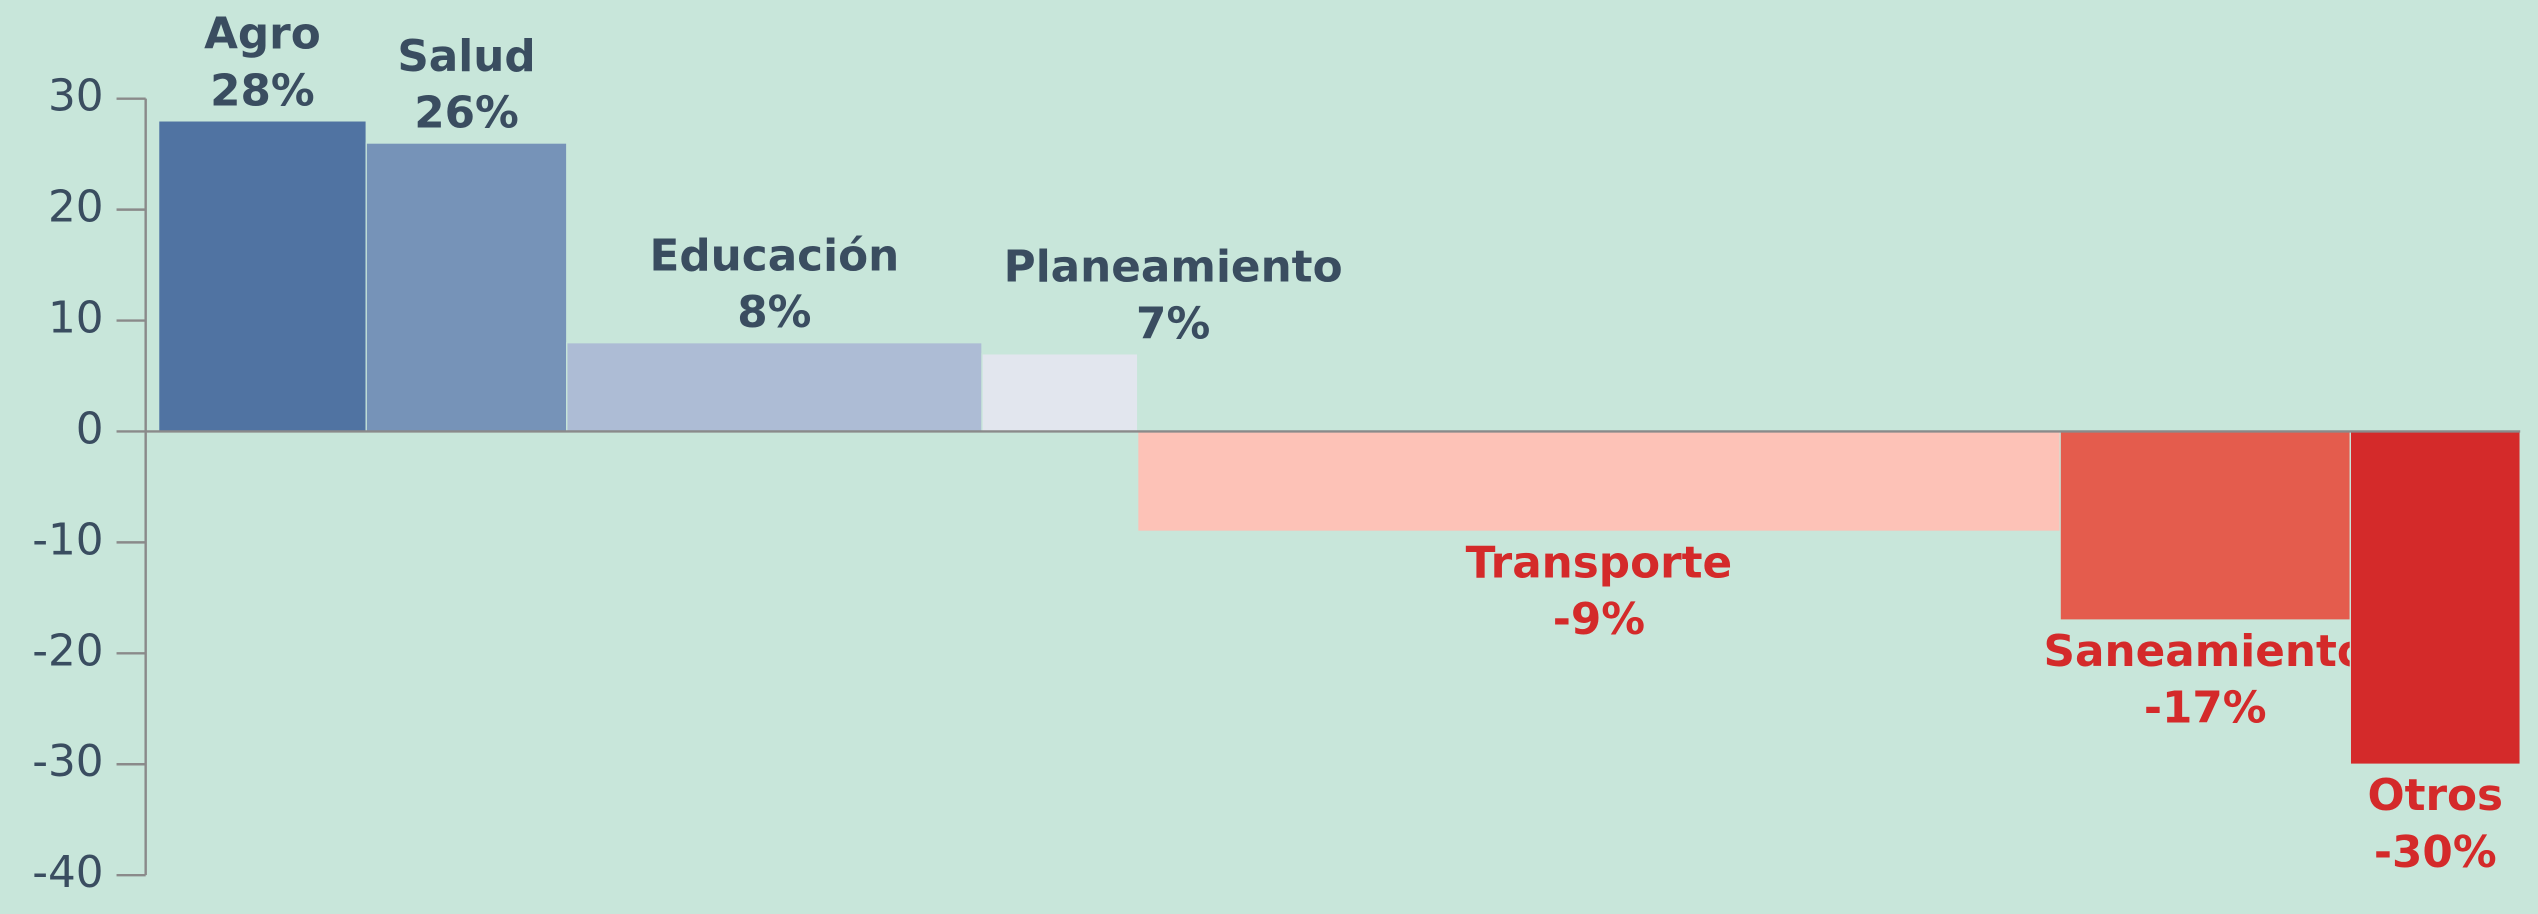  What do you see at coordinates (262, 34) in the screenshot?
I see `category-label: Agro` at bounding box center [262, 34].